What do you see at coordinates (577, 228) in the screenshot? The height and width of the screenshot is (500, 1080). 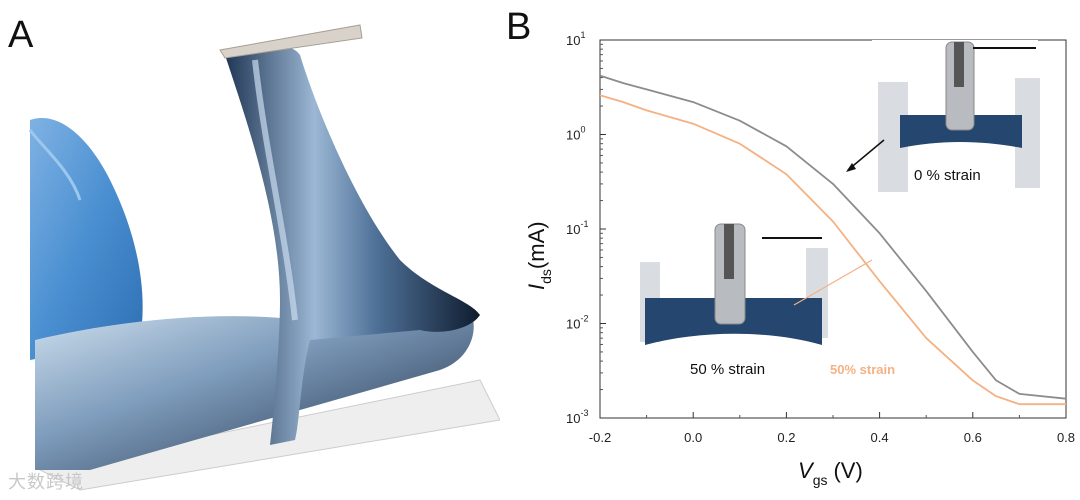 I see `y-tick-label: 10⁻¹` at bounding box center [577, 228].